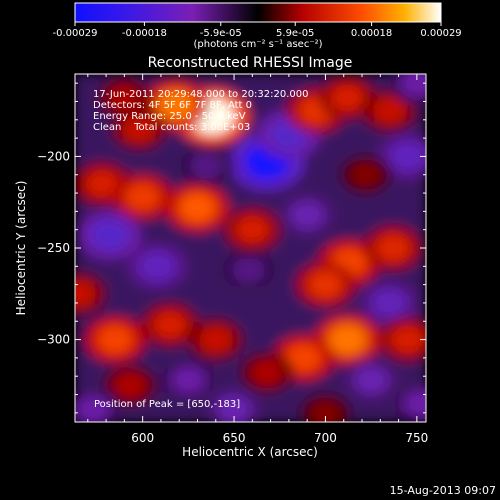 This screenshot has width=500, height=500. I want to click on colorbar-unit-label: (photons cm⁻² s⁻¹ asec⁻²), so click(257, 44).